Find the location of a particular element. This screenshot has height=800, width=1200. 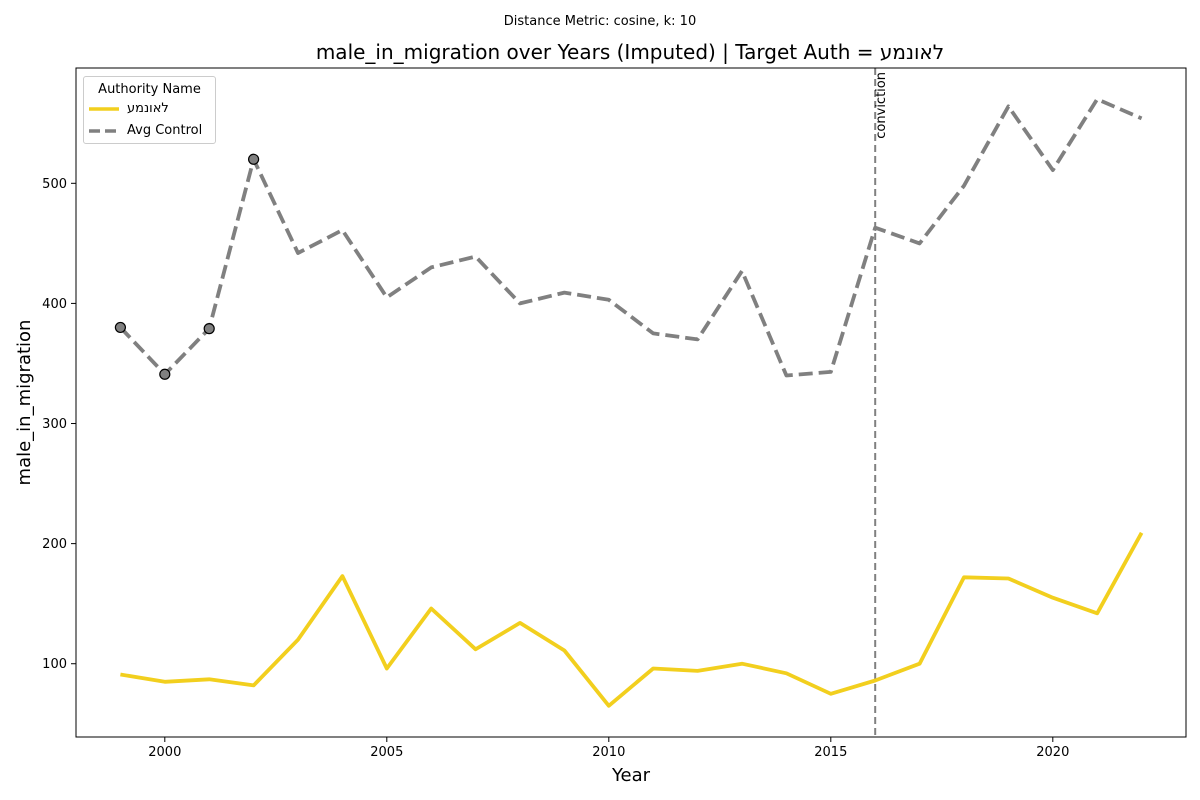

x-tick-label-2020: 2020 is located at coordinates (1052, 752).